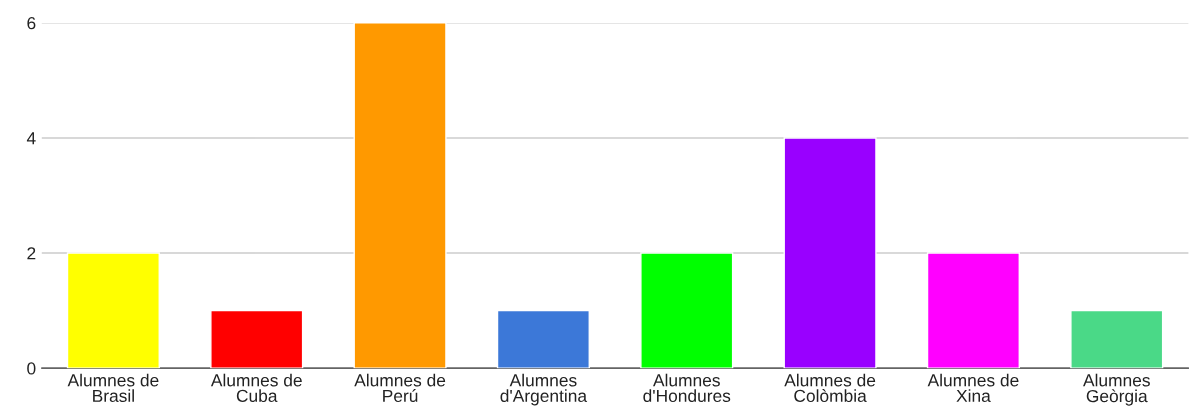  I want to click on y-tick-label: 0, so click(31, 368).